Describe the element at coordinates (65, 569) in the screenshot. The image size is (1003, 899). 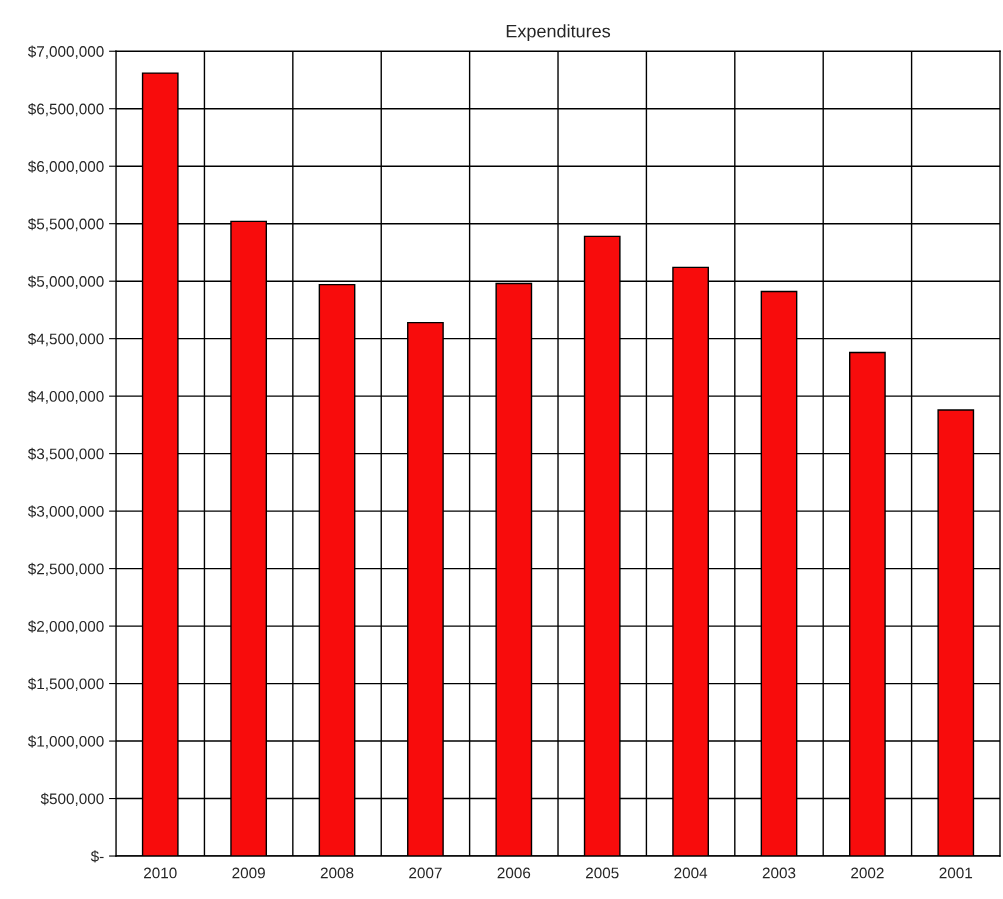
I see `y-tick-label: $2,500,000` at that location.